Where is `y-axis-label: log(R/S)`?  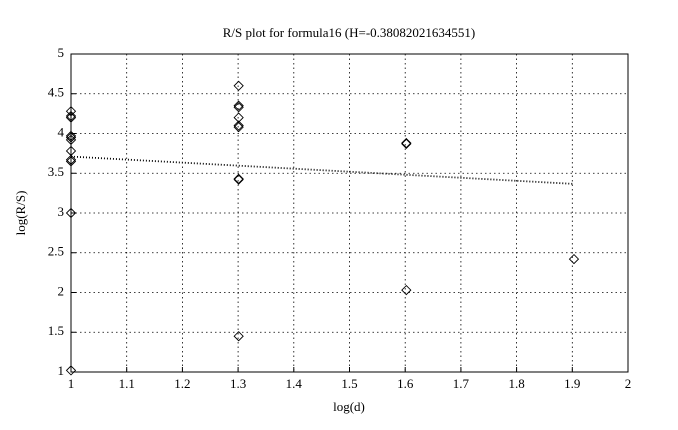 y-axis-label: log(R/S) is located at coordinates (20, 213).